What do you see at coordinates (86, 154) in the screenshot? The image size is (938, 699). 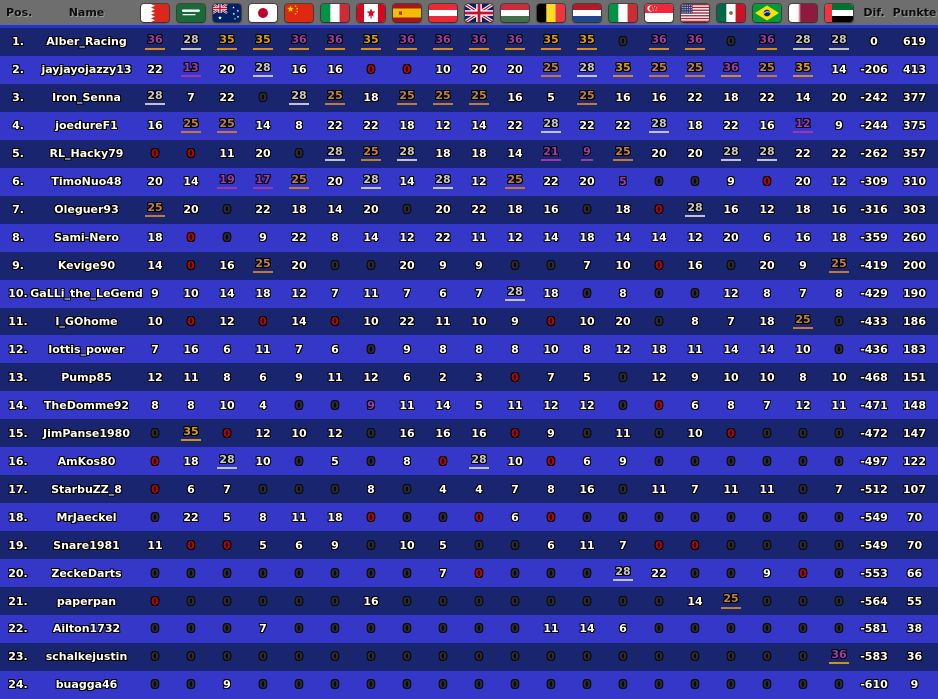 I see `cell-player-name: RL_Hacky79` at bounding box center [86, 154].